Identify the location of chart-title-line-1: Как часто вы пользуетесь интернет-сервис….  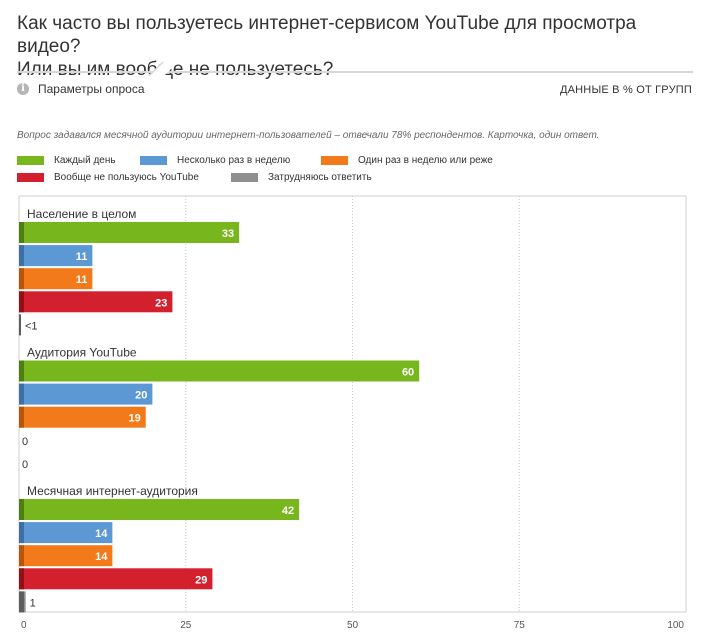
(327, 35).